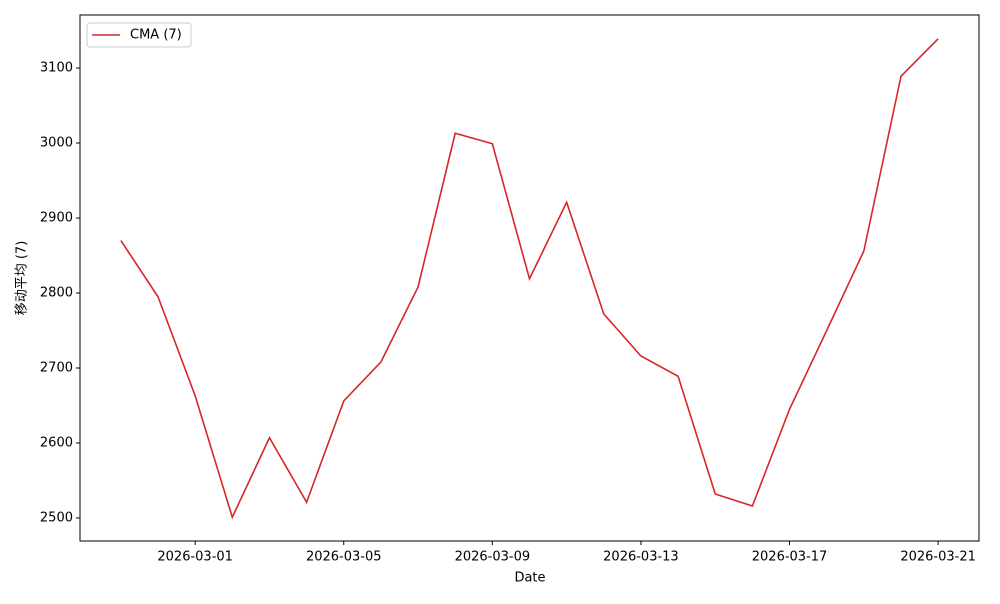  What do you see at coordinates (641, 557) in the screenshot?
I see `x-tick-label: 2026-03-13` at bounding box center [641, 557].